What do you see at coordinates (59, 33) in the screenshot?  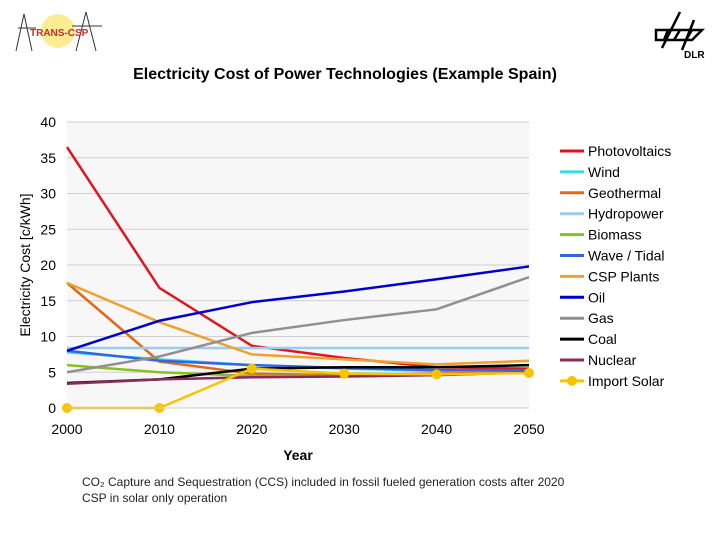 I see `svg-text: TRANS-CSP` at bounding box center [59, 33].